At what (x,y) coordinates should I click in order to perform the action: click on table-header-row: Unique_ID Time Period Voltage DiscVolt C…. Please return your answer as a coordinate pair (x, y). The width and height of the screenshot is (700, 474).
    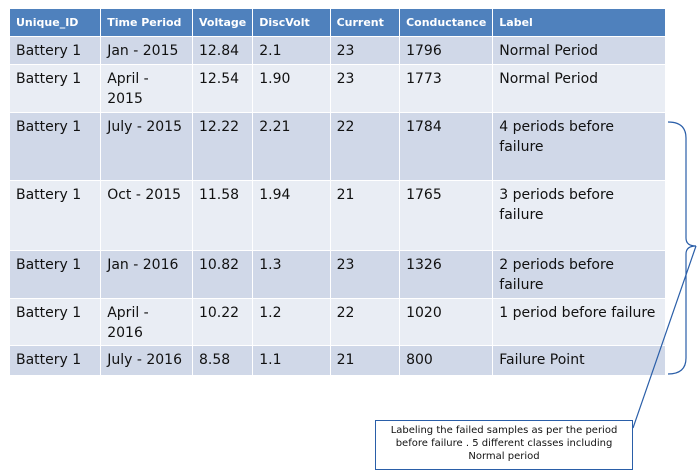
    Looking at the image, I should click on (337, 22).